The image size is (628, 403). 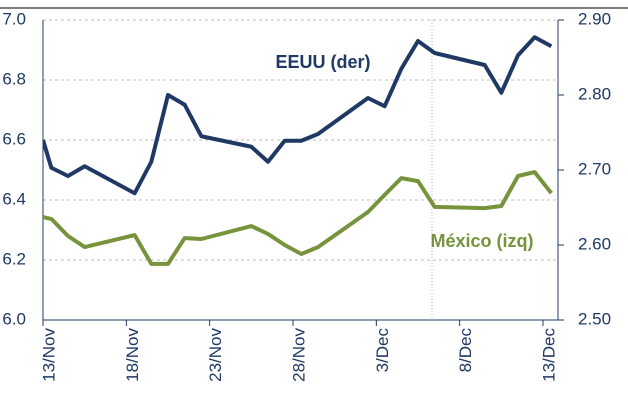 What do you see at coordinates (14, 78) in the screenshot?
I see `y-tick-label: 6.8` at bounding box center [14, 78].